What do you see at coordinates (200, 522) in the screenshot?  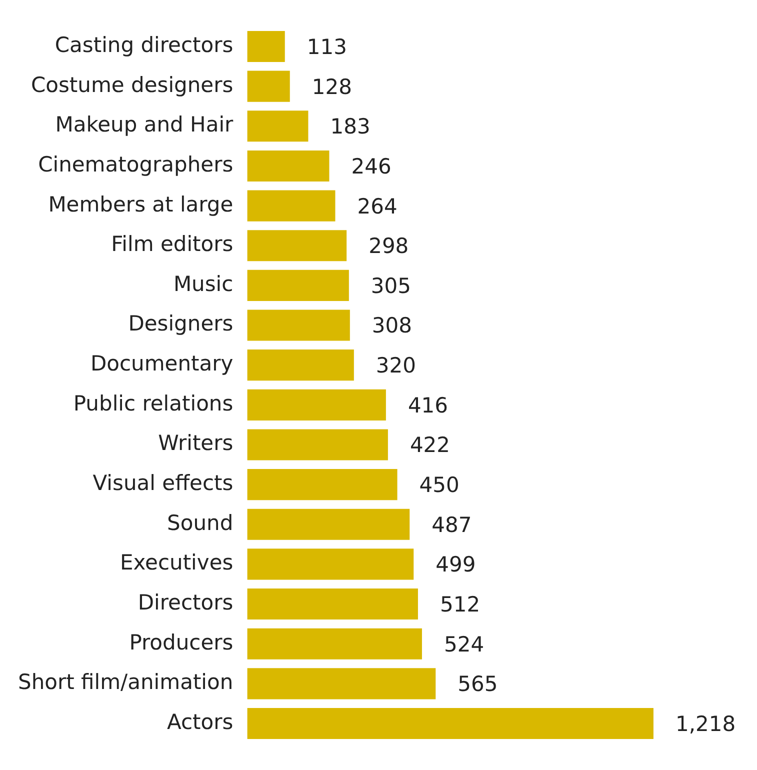 I see `y-tick-label: Sound` at bounding box center [200, 522].